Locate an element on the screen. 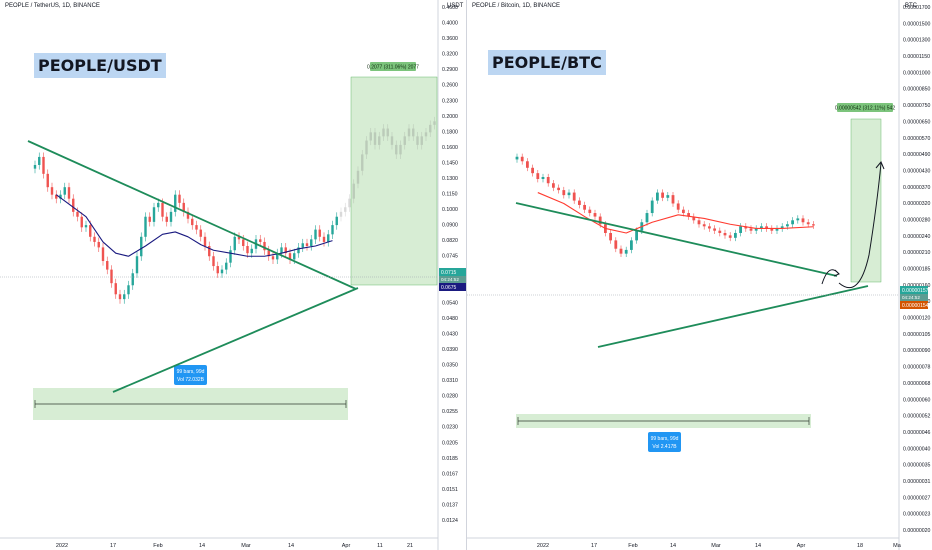  symbol-header: PEOPLE / TetherUS, 1D, BINANCE is located at coordinates (52, 6).